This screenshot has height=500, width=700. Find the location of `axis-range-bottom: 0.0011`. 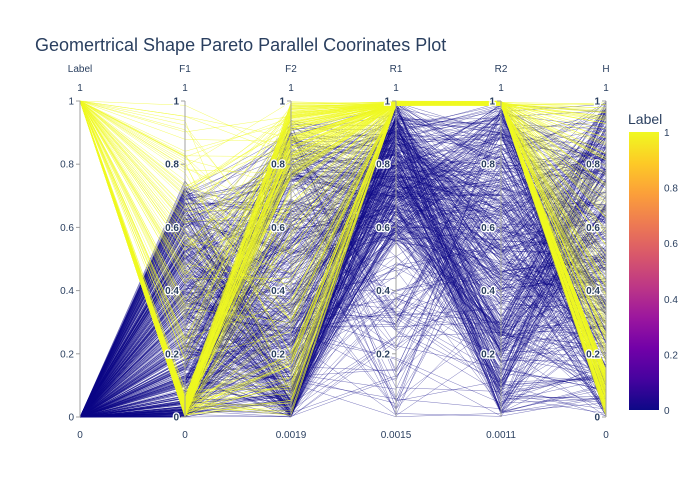

axis-range-bottom: 0.0011 is located at coordinates (501, 435).